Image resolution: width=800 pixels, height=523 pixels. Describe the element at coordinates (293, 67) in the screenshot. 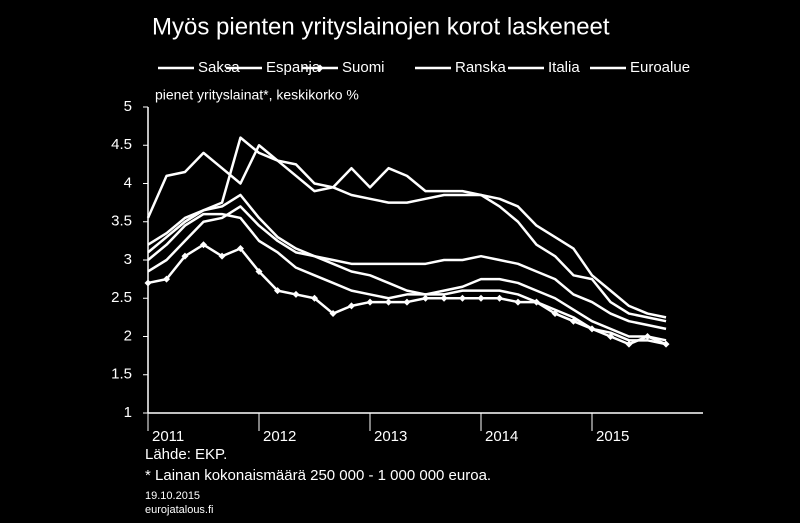

I see `legend-label: Espanja` at that location.